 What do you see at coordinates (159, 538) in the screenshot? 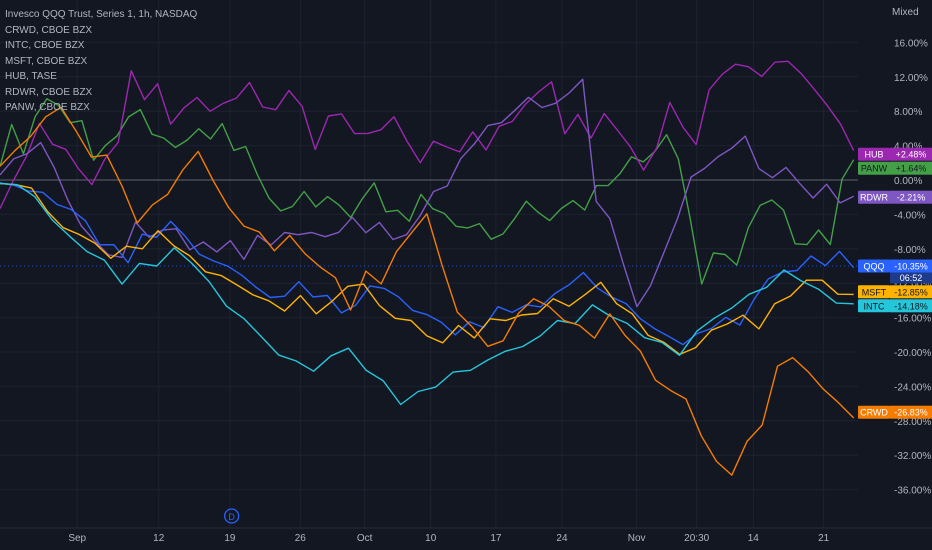
I see `x-tick-label: 12` at bounding box center [159, 538].